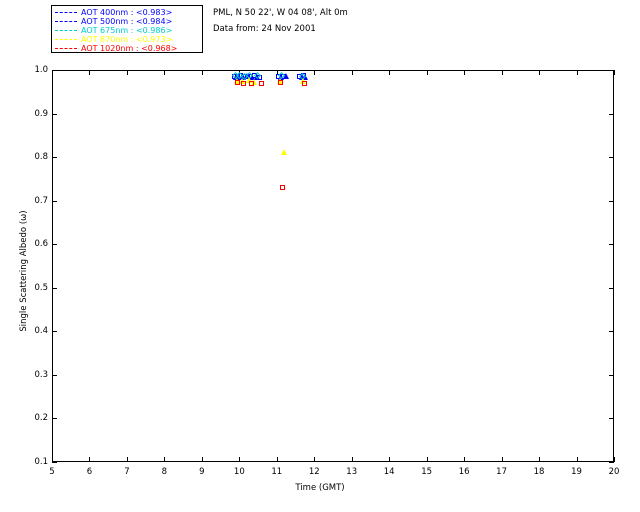 This screenshot has height=512, width=640. I want to click on legend-item: AOT 400nm : <0.983>, so click(127, 12).